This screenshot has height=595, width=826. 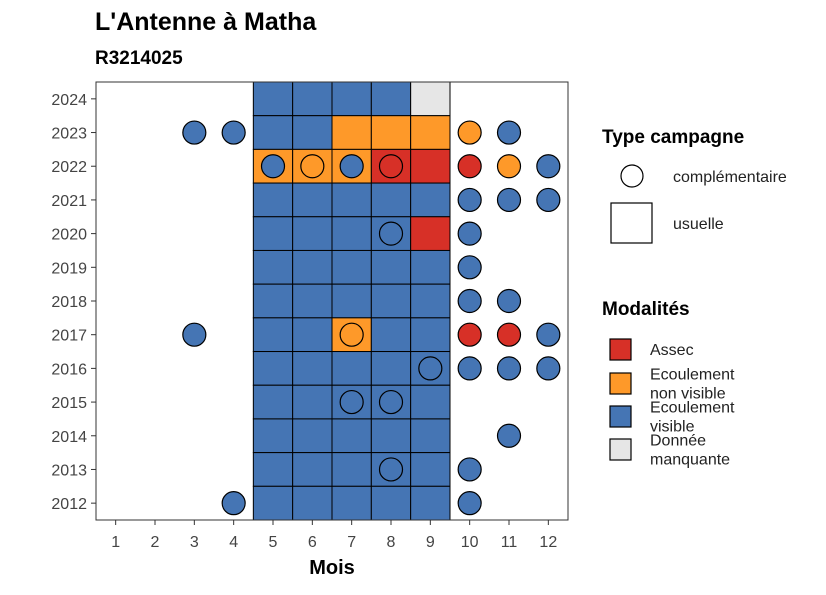 I want to click on legend-key-circle, so click(x=632, y=176).